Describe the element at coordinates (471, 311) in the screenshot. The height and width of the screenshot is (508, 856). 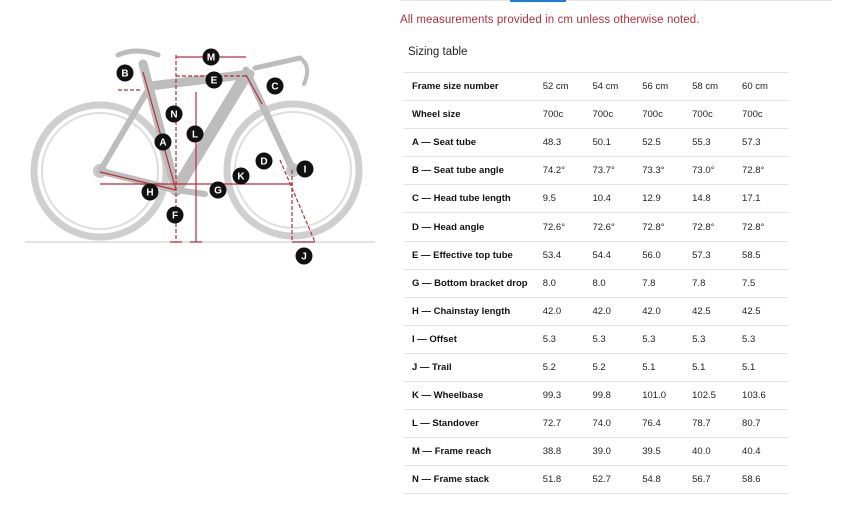
I see `row-label: H — Chainstay length` at that location.